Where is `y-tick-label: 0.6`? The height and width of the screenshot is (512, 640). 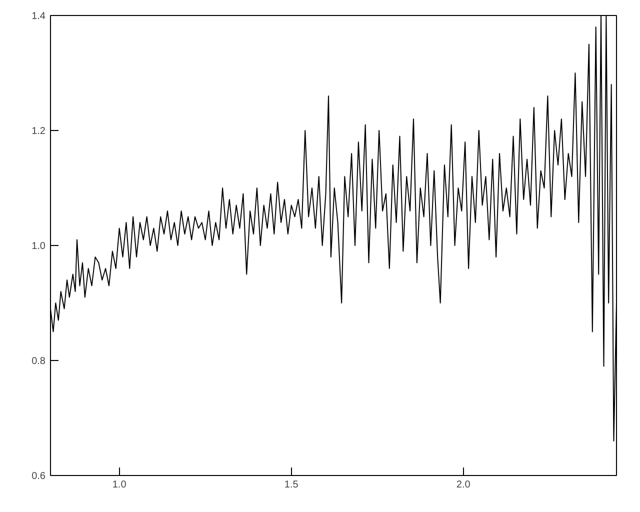 y-tick-label: 0.6 is located at coordinates (39, 476).